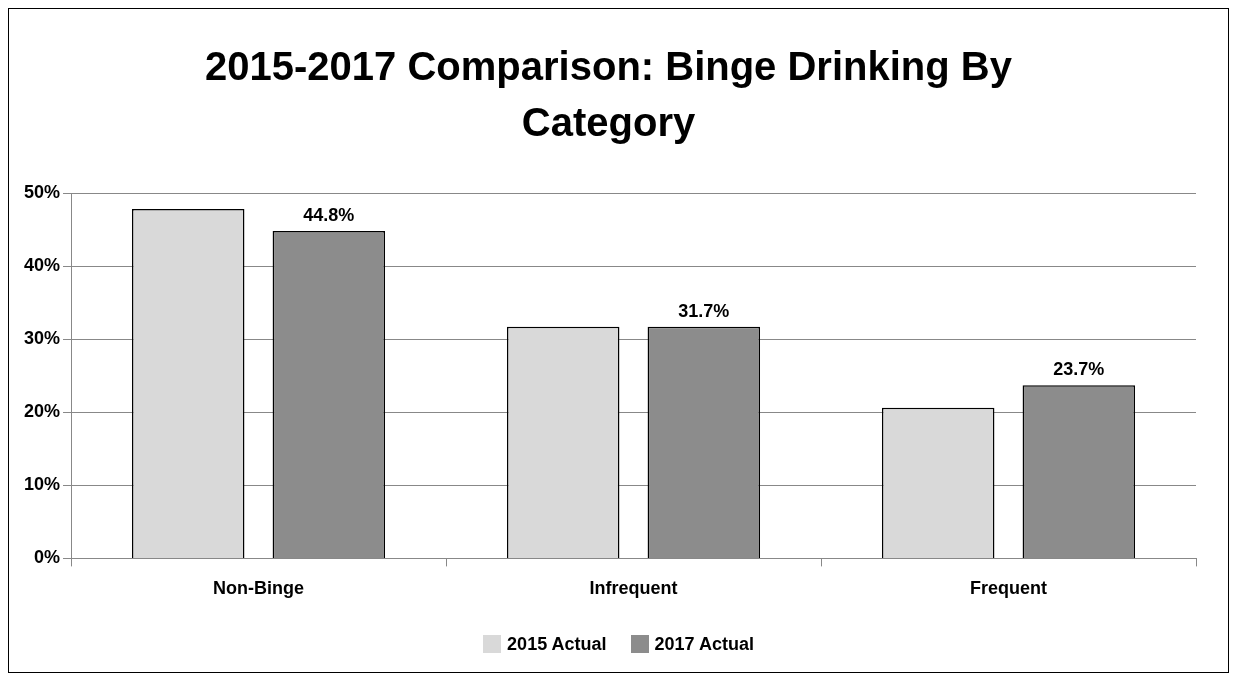  I want to click on y-tick-label: 10%, so click(42, 484).